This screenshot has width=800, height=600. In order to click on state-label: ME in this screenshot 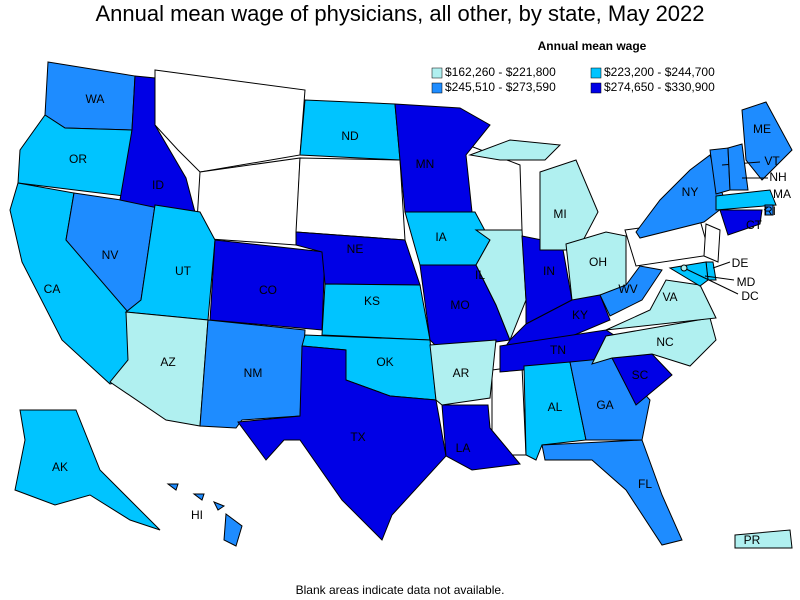, I will do `click(762, 129)`.